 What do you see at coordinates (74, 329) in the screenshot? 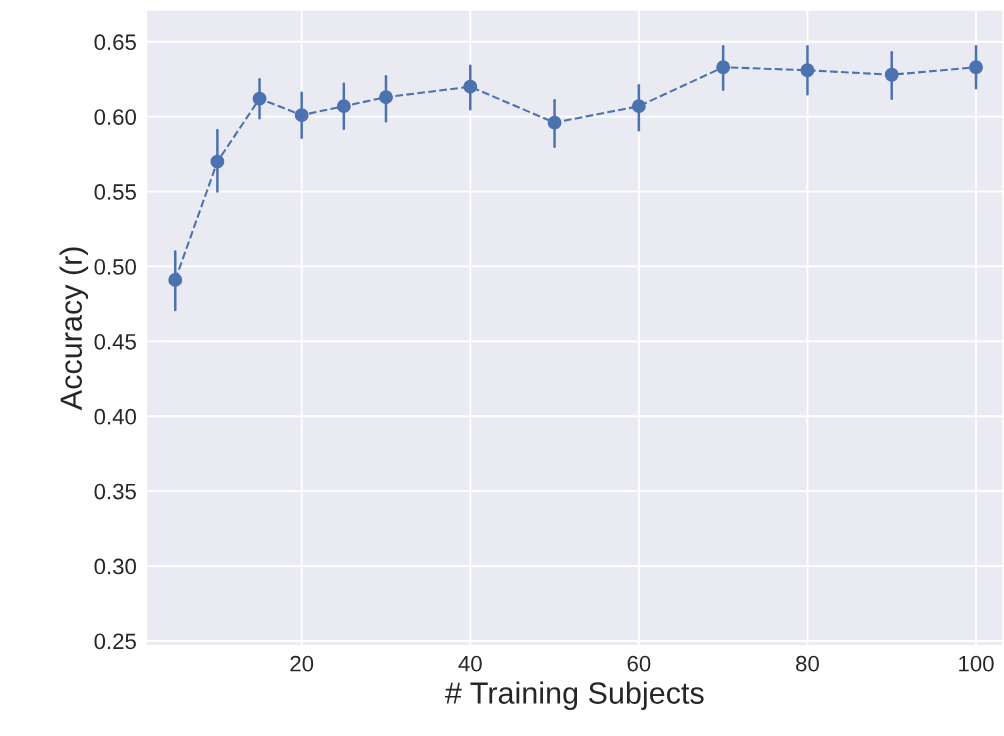
I see `y-axis-title: Accuracy (r)` at bounding box center [74, 329].